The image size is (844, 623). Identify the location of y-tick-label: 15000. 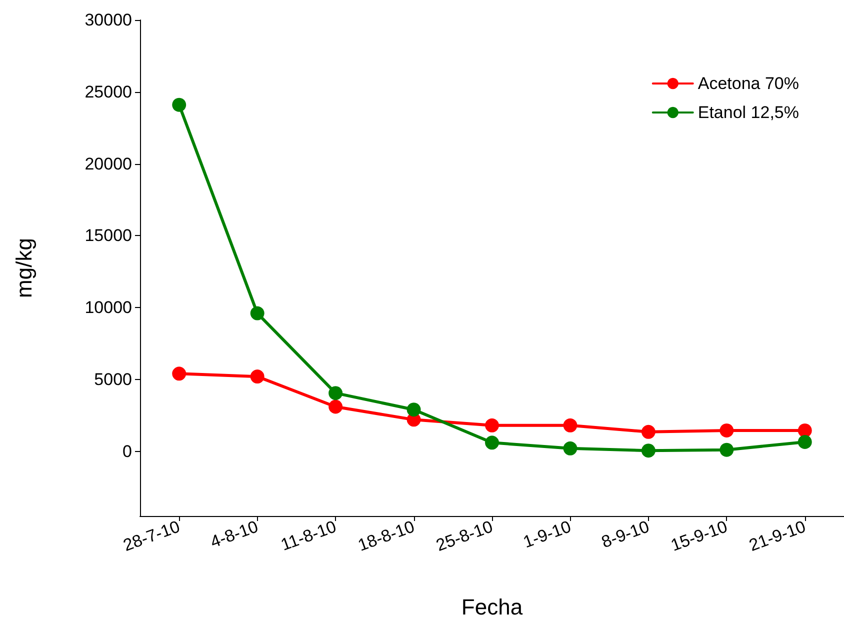
(108, 236).